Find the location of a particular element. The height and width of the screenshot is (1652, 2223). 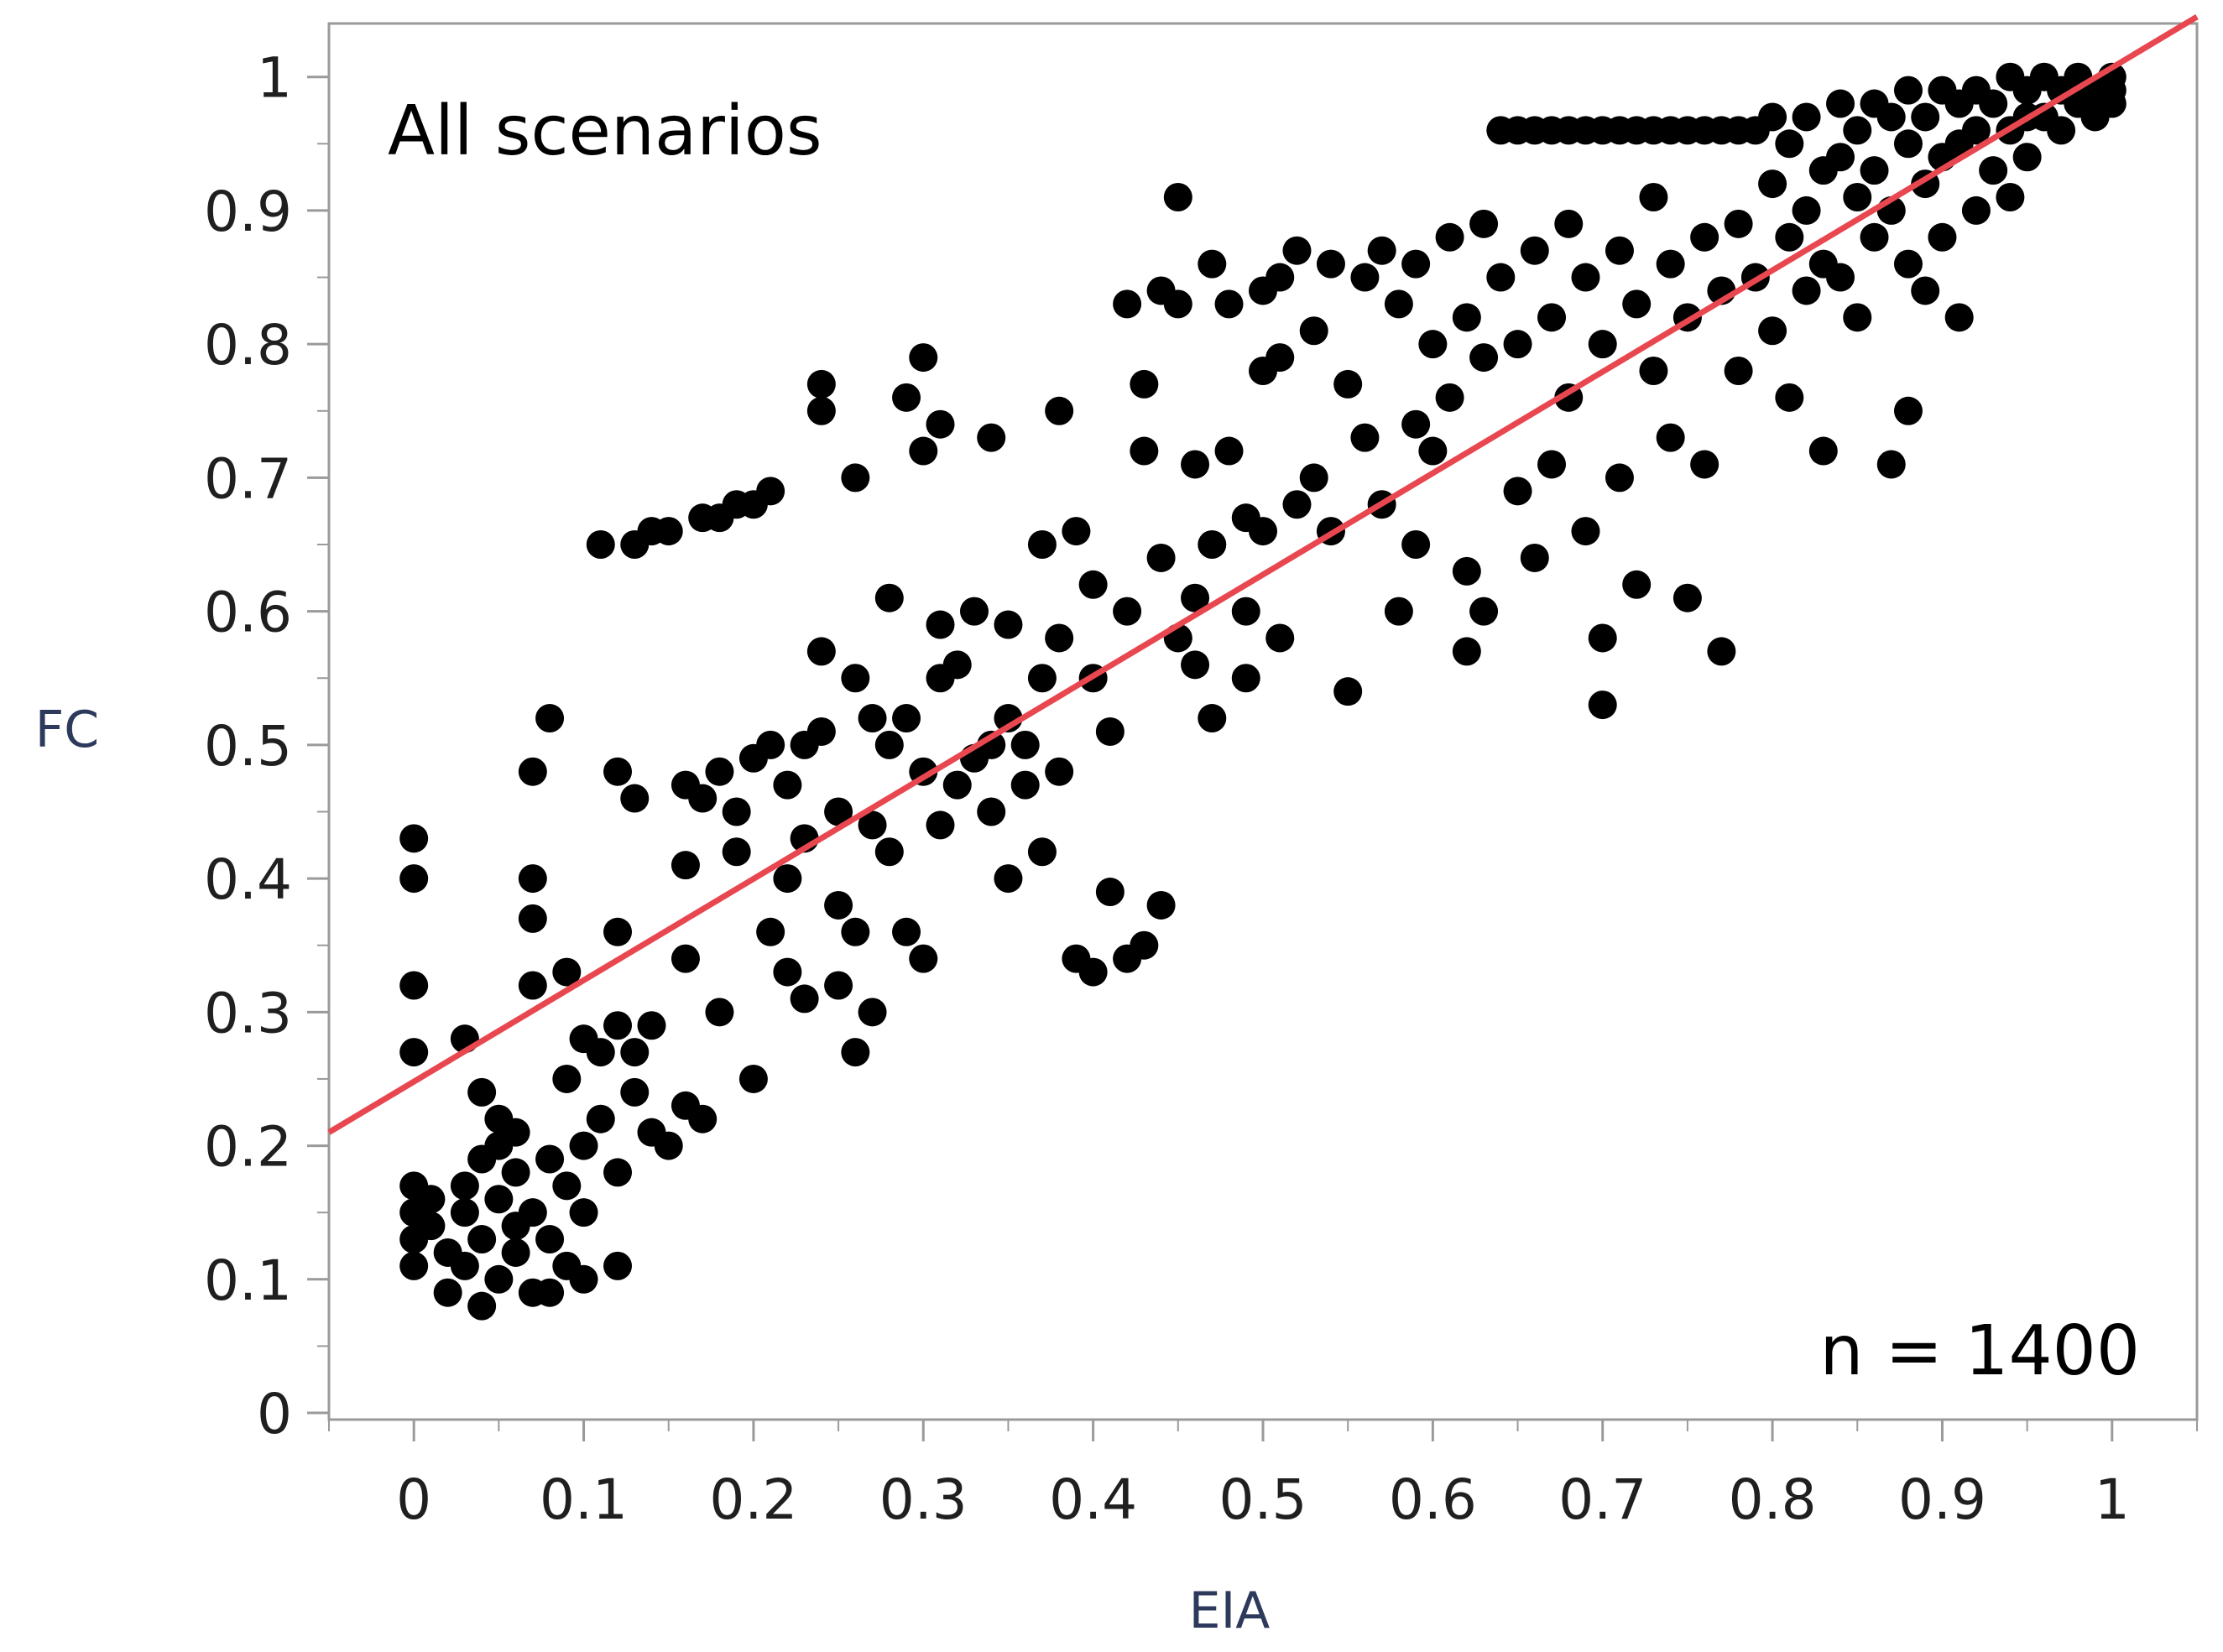

y-tick-label: 0.5 is located at coordinates (248, 747).